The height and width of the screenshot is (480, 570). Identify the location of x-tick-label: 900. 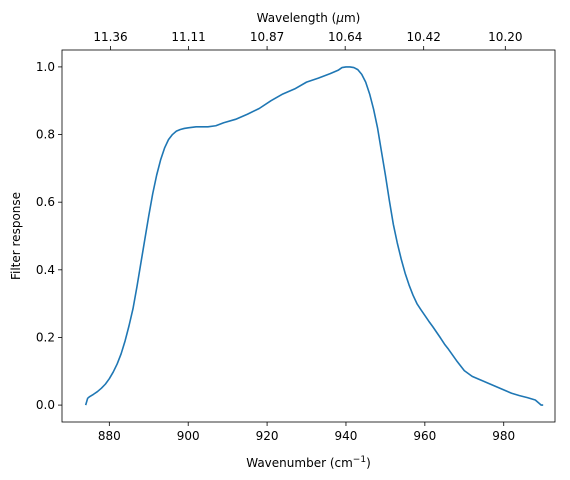
(188, 436).